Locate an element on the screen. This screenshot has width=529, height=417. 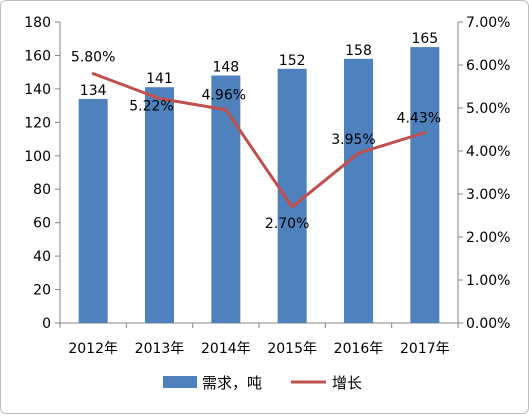
line-value-label: 5.80% is located at coordinates (93, 58).